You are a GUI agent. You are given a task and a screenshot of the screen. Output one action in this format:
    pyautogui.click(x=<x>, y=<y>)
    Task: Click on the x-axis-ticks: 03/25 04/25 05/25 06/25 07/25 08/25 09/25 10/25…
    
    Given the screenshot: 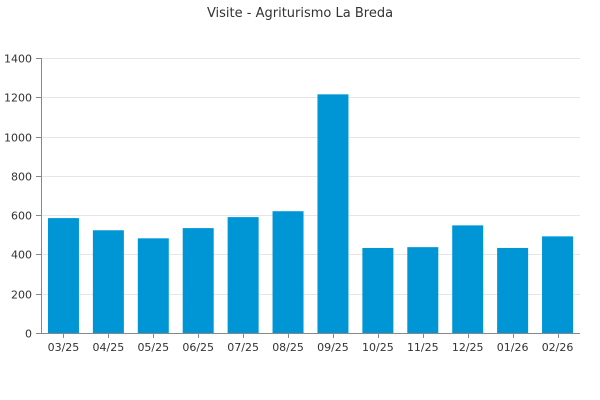 What is the action you would take?
    pyautogui.click(x=311, y=343)
    